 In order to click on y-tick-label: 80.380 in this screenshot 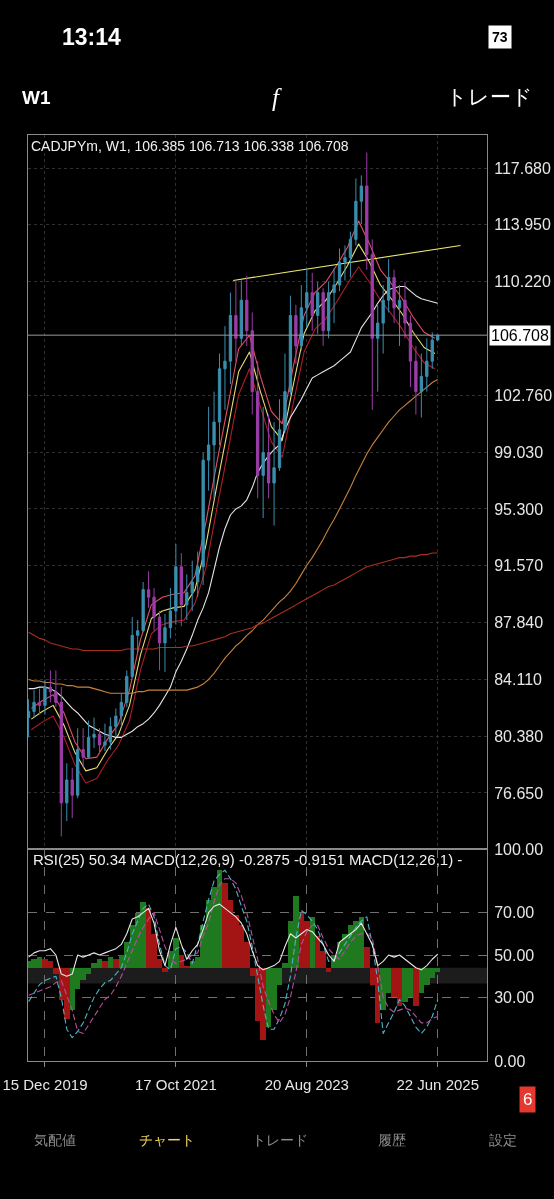, I will do `click(519, 736)`.